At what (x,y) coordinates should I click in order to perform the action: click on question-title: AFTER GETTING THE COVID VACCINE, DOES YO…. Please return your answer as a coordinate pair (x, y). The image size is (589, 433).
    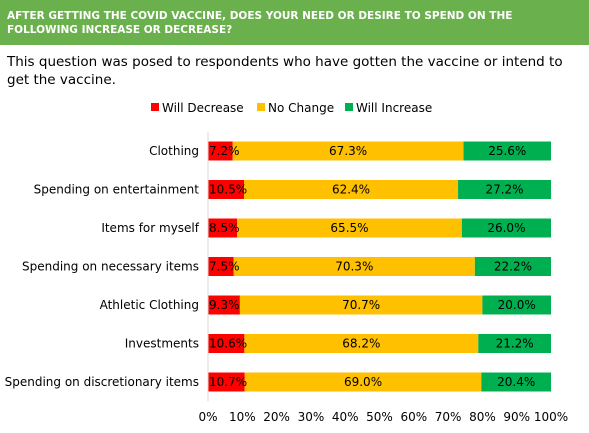
    Looking at the image, I should click on (260, 23).